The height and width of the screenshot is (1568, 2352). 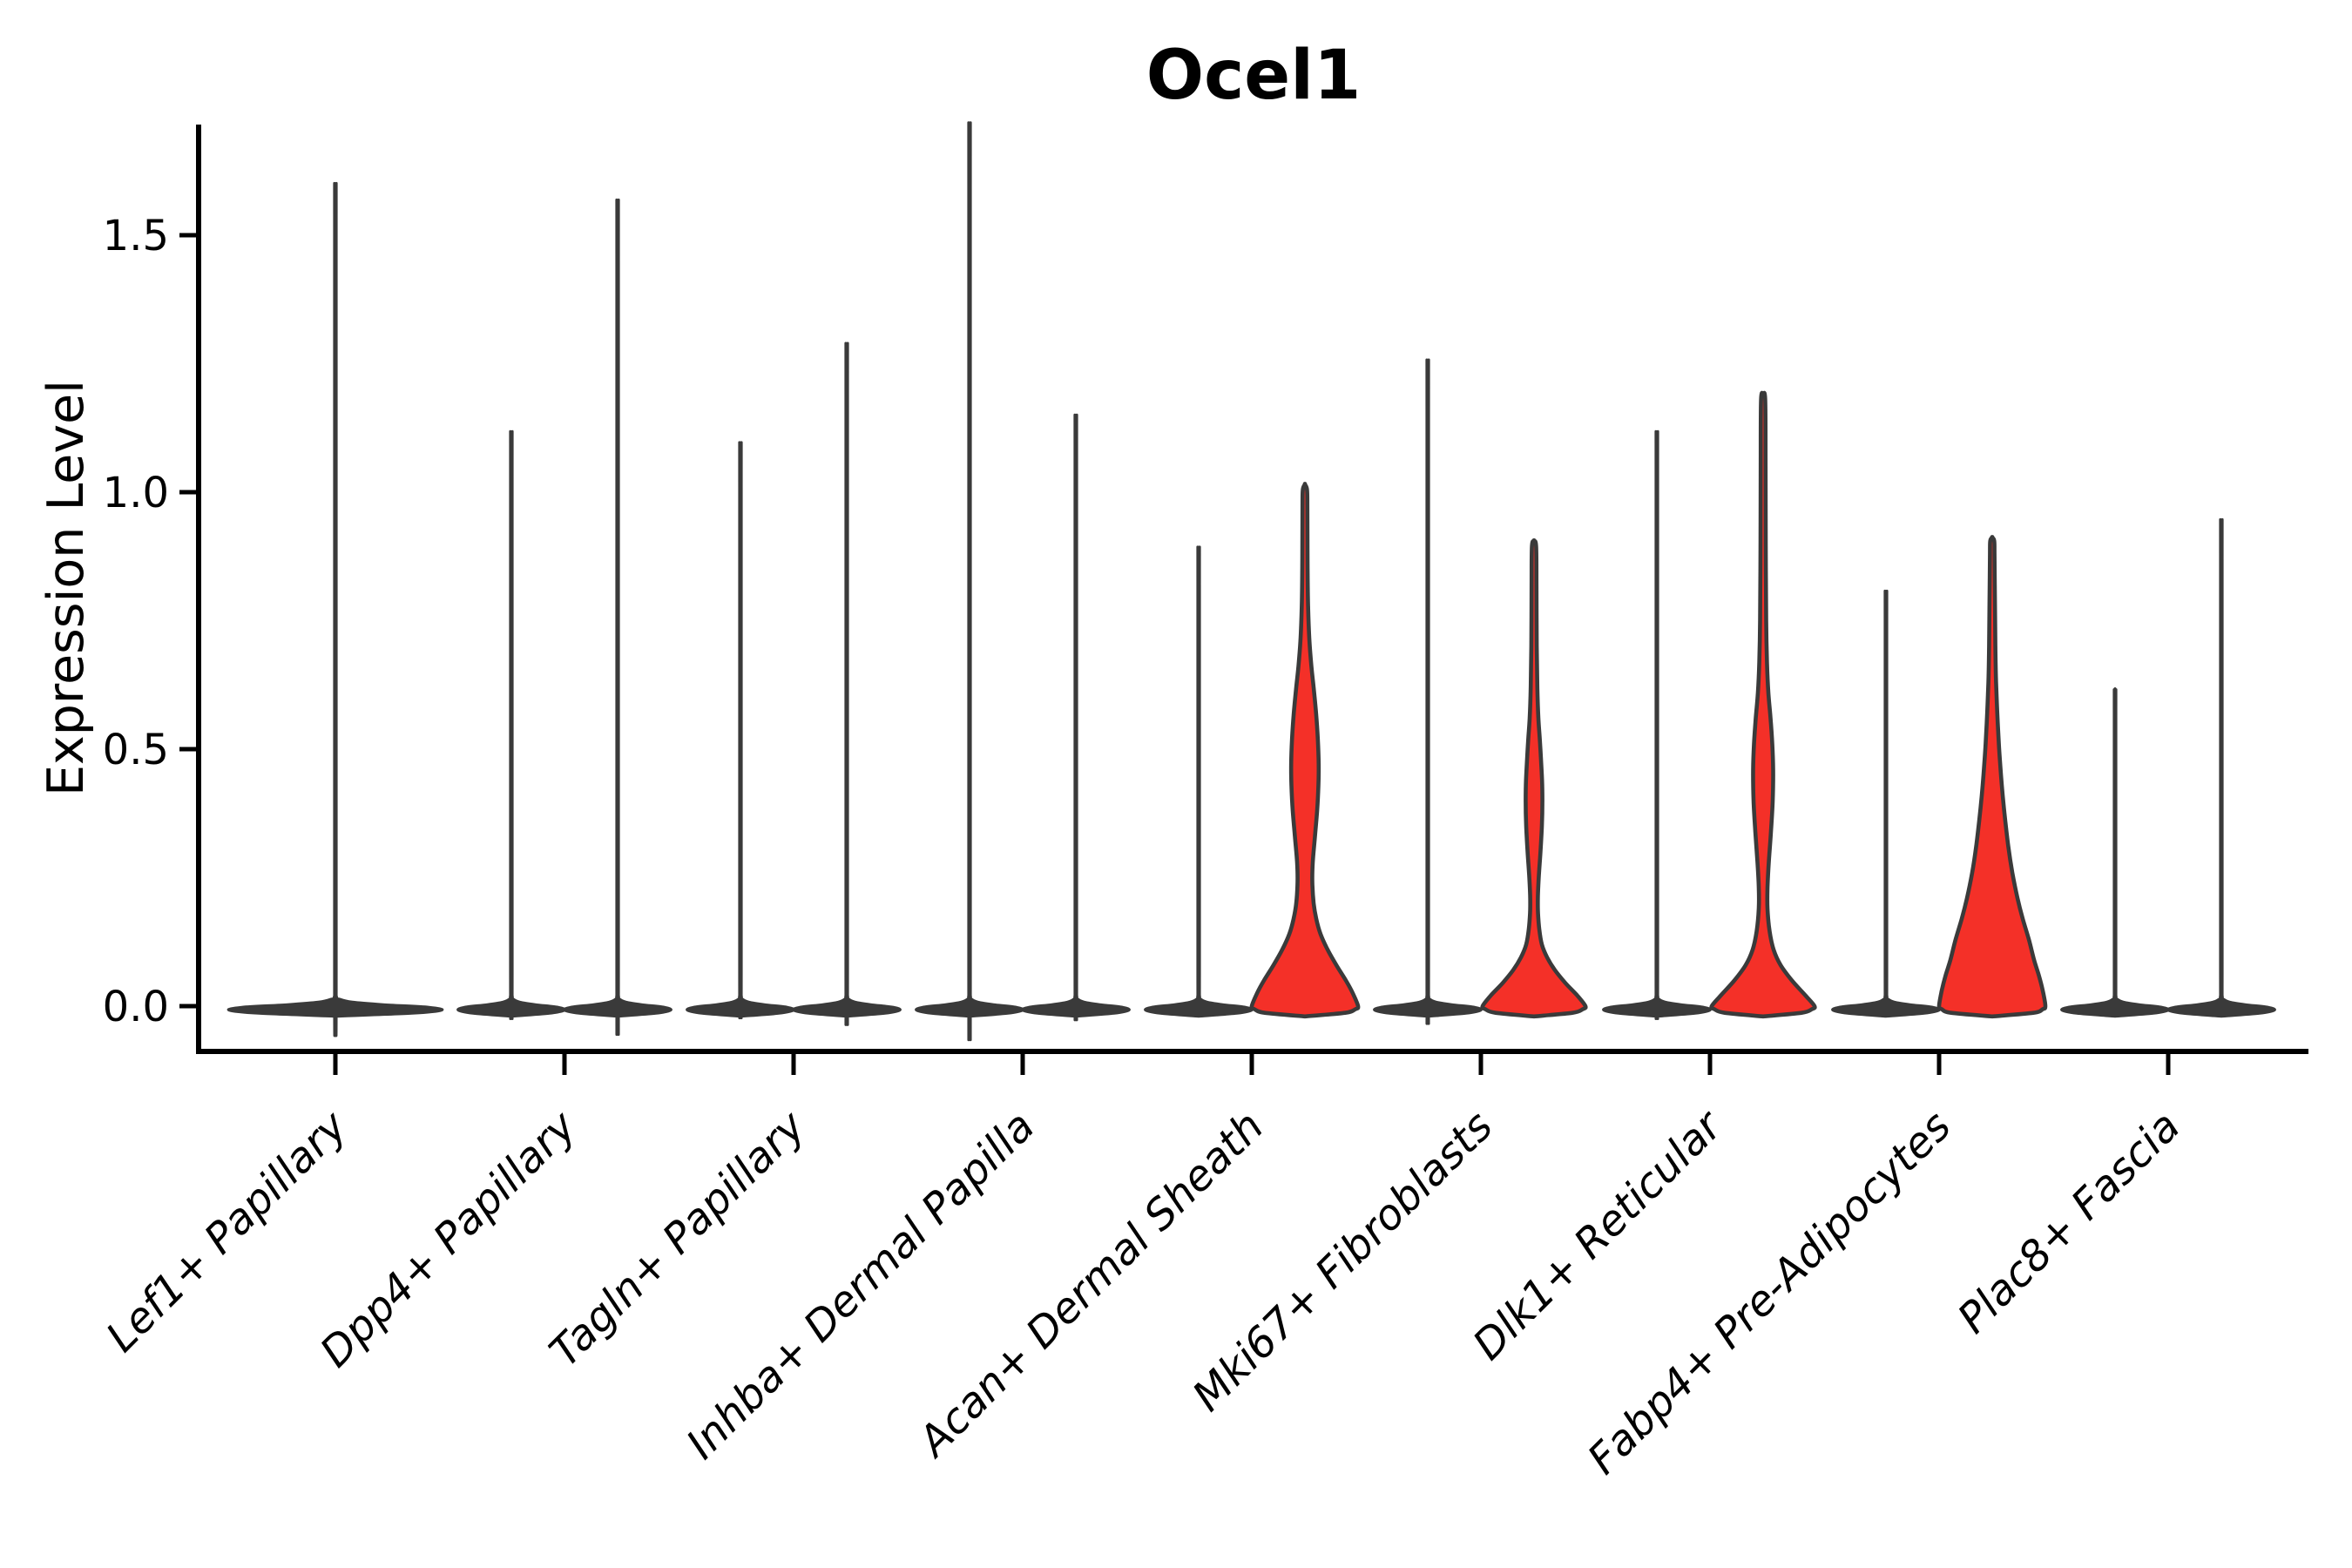 I want to click on x-tick-label: Tagln+ Papillary, so click(x=677, y=1238).